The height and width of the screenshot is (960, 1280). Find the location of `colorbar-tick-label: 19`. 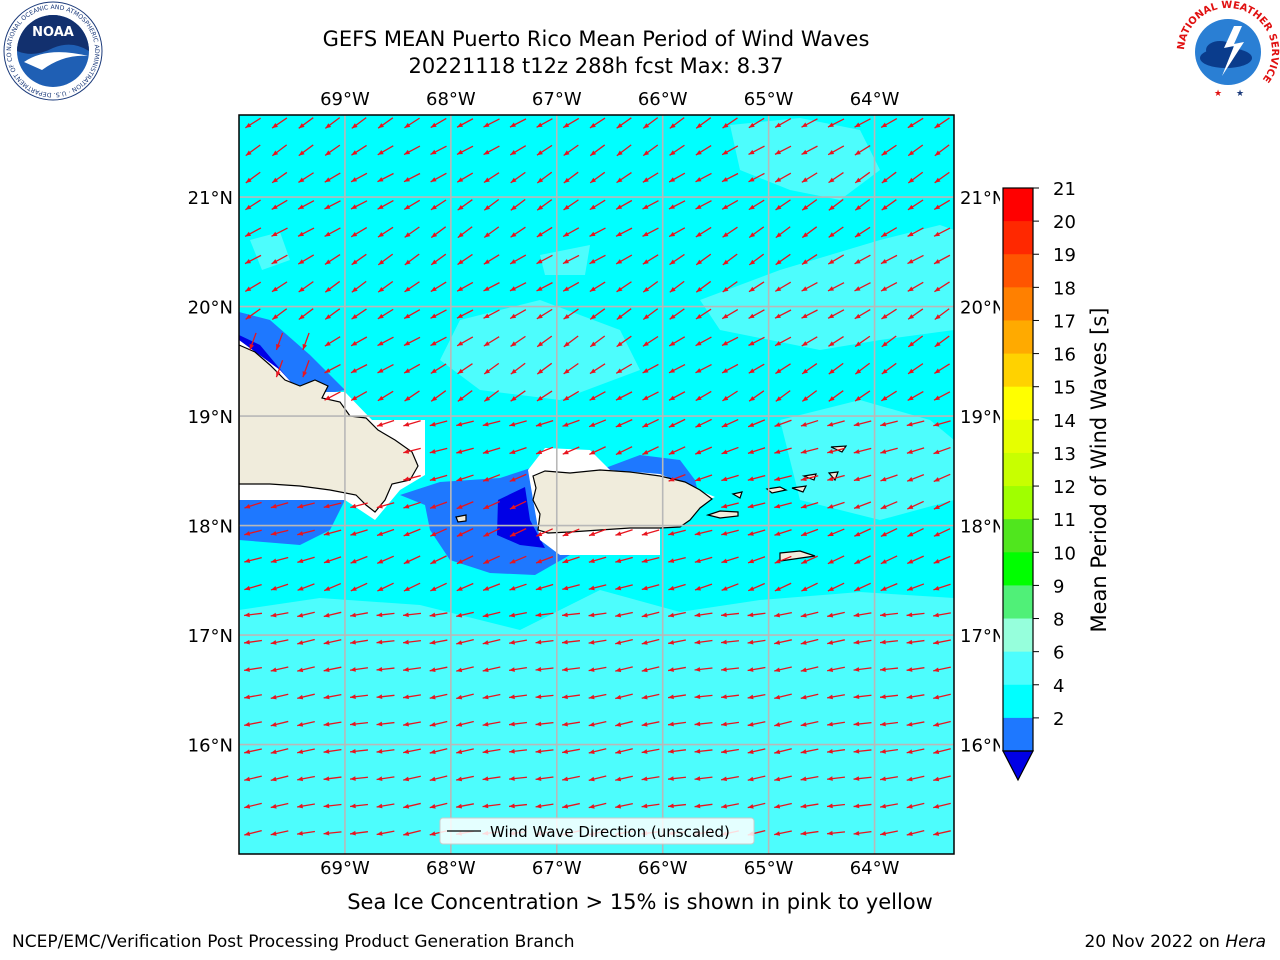

colorbar-tick-label: 19 is located at coordinates (1064, 255).